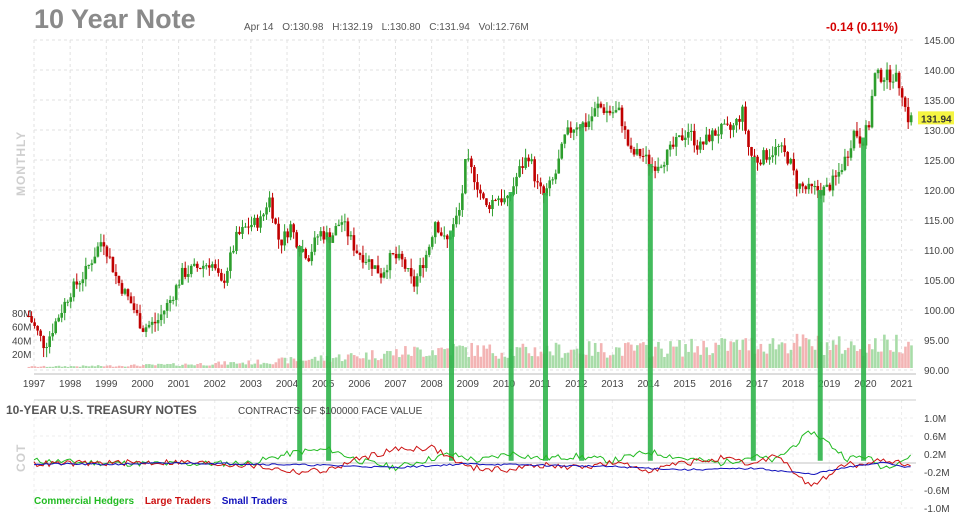 The image size is (962, 520). What do you see at coordinates (936, 341) in the screenshot?
I see `y-tick-label: 95.00` at bounding box center [936, 341].